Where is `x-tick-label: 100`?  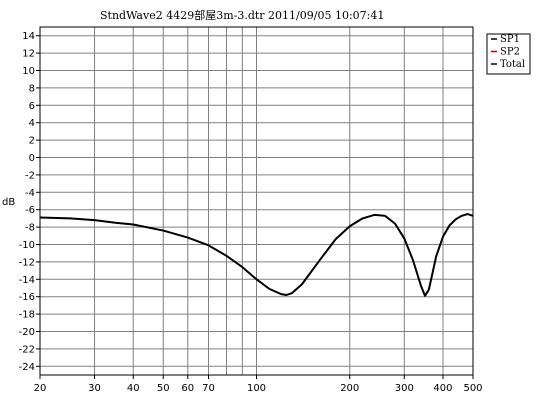
x-tick-label: 100 is located at coordinates (256, 388).